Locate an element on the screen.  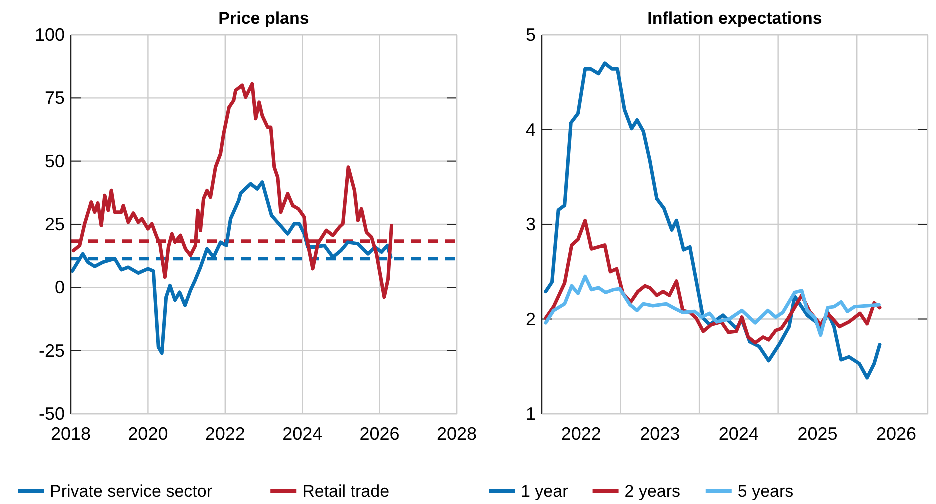
y-tick-label: 1 is located at coordinates (531, 414).